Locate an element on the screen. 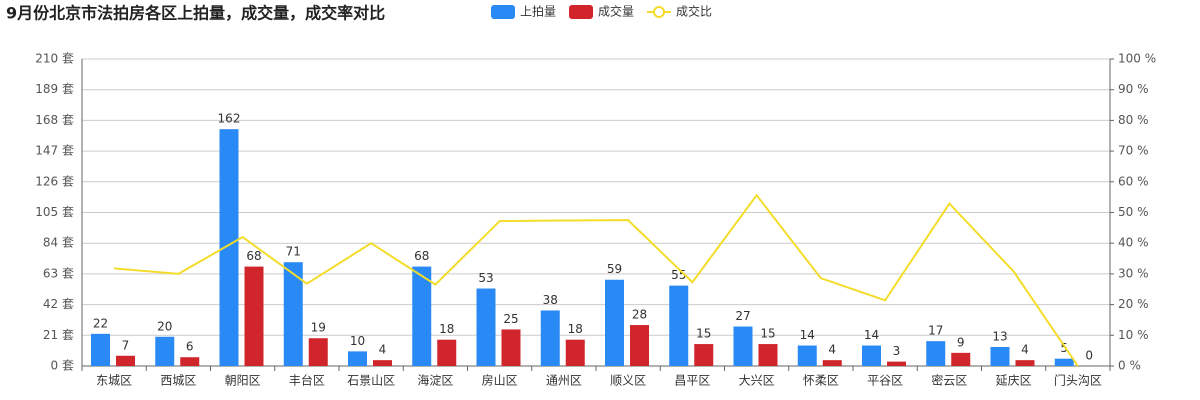 The height and width of the screenshot is (400, 1200). y-tick-label: 42 套 is located at coordinates (58, 304).